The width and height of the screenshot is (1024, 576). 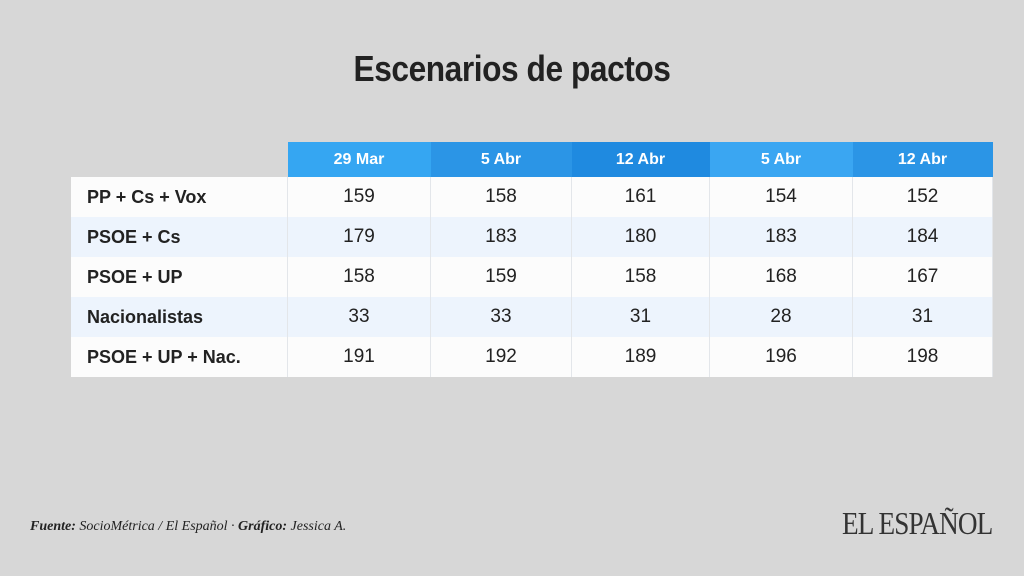 What do you see at coordinates (501, 357) in the screenshot?
I see `value-cell: 192` at bounding box center [501, 357].